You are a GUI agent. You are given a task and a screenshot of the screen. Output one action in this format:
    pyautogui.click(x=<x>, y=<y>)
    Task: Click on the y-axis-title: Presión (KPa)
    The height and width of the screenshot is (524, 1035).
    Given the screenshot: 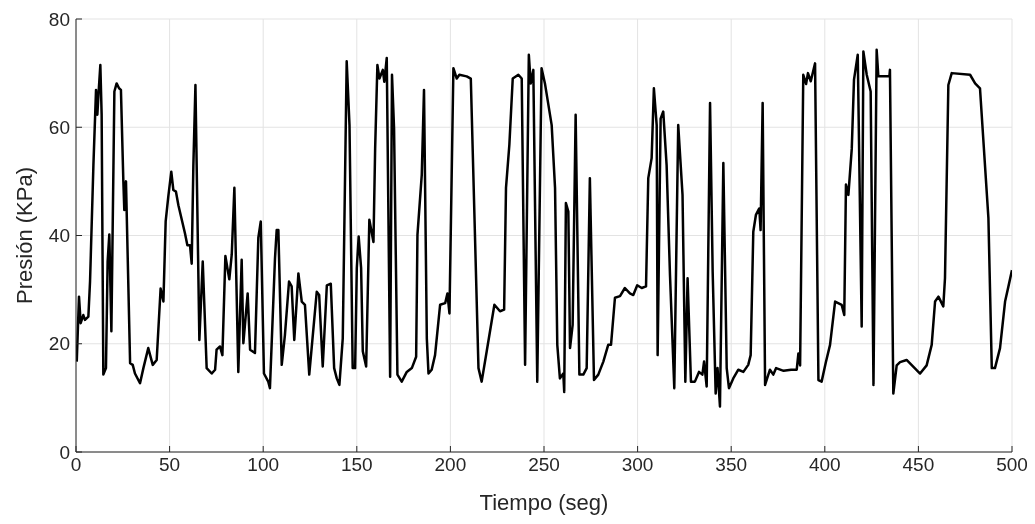 What is the action you would take?
    pyautogui.click(x=24, y=235)
    